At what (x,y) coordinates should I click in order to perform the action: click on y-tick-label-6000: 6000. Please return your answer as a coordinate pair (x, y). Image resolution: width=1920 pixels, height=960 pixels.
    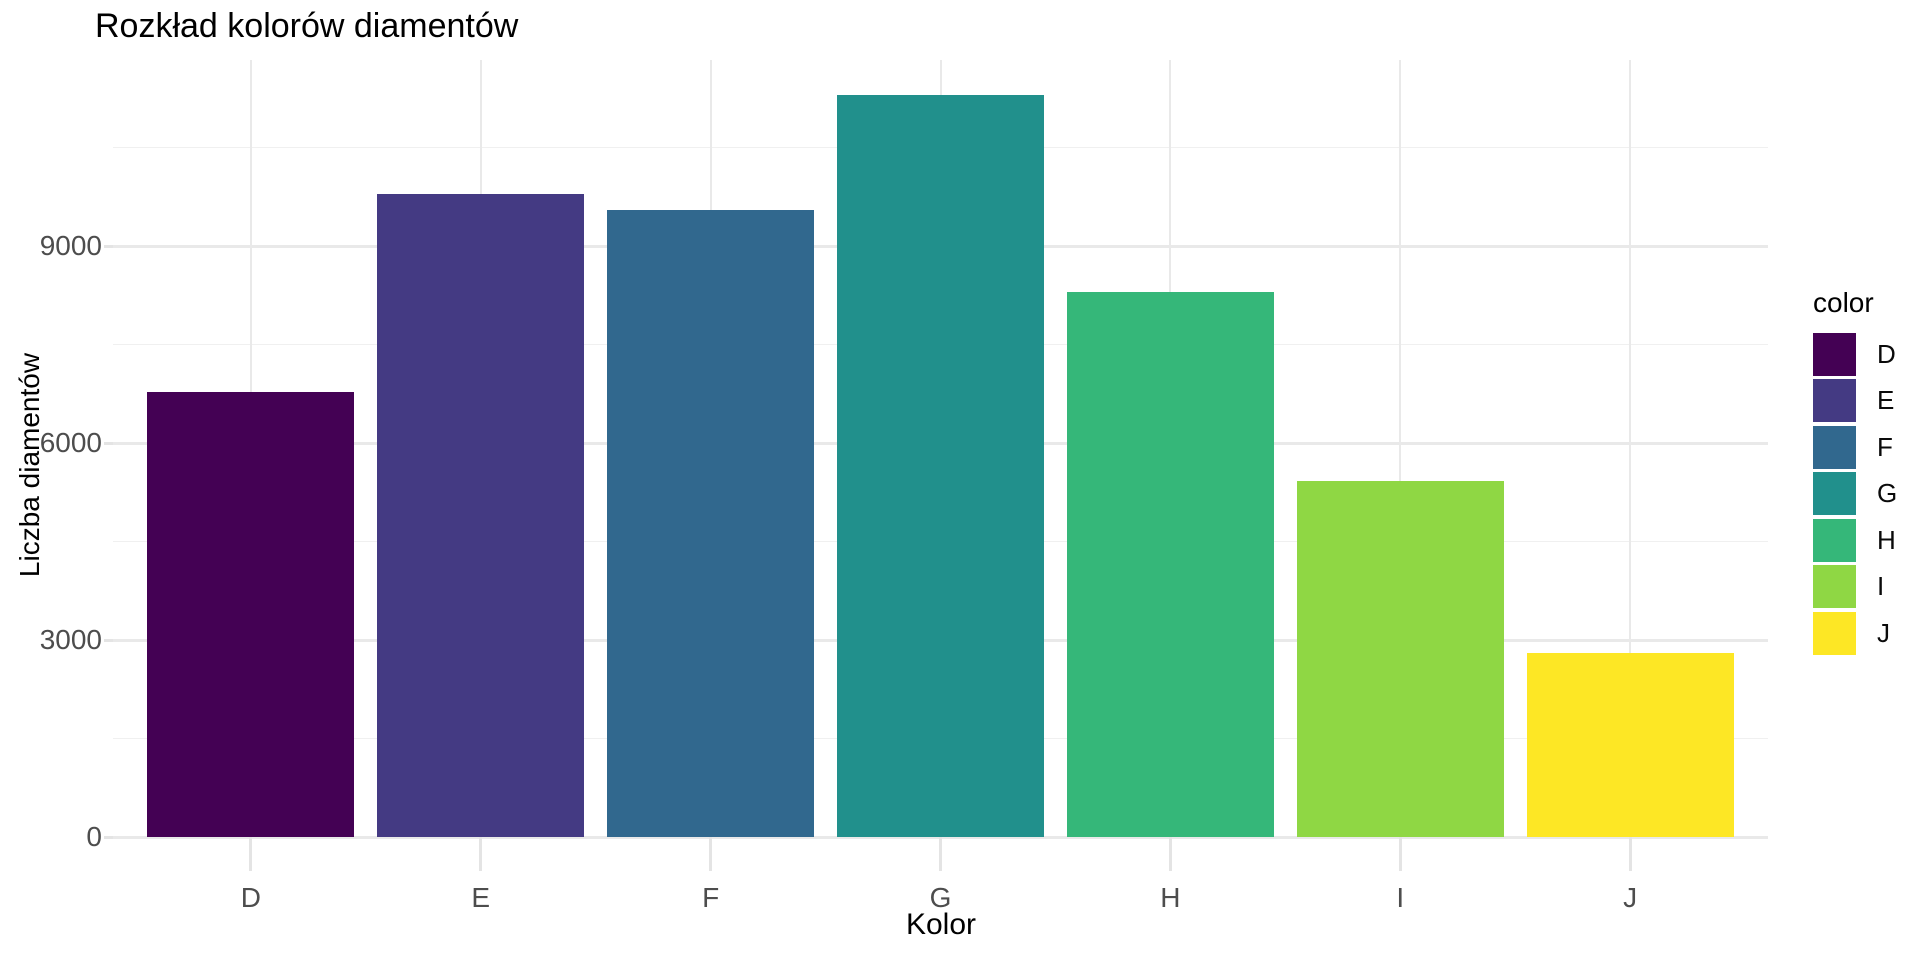
    Looking at the image, I should click on (70, 442).